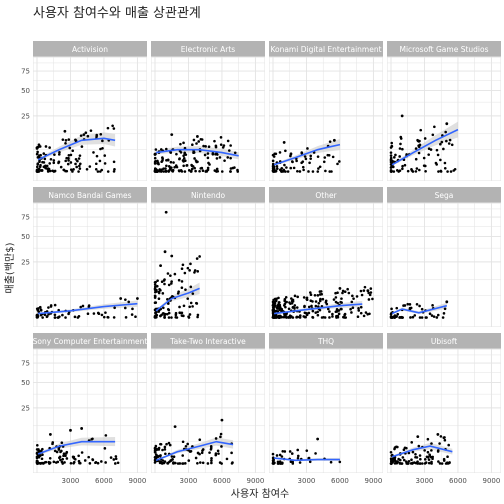  What do you see at coordinates (256, 481) in the screenshot?
I see `x-tick-label: 9000` at bounding box center [256, 481].